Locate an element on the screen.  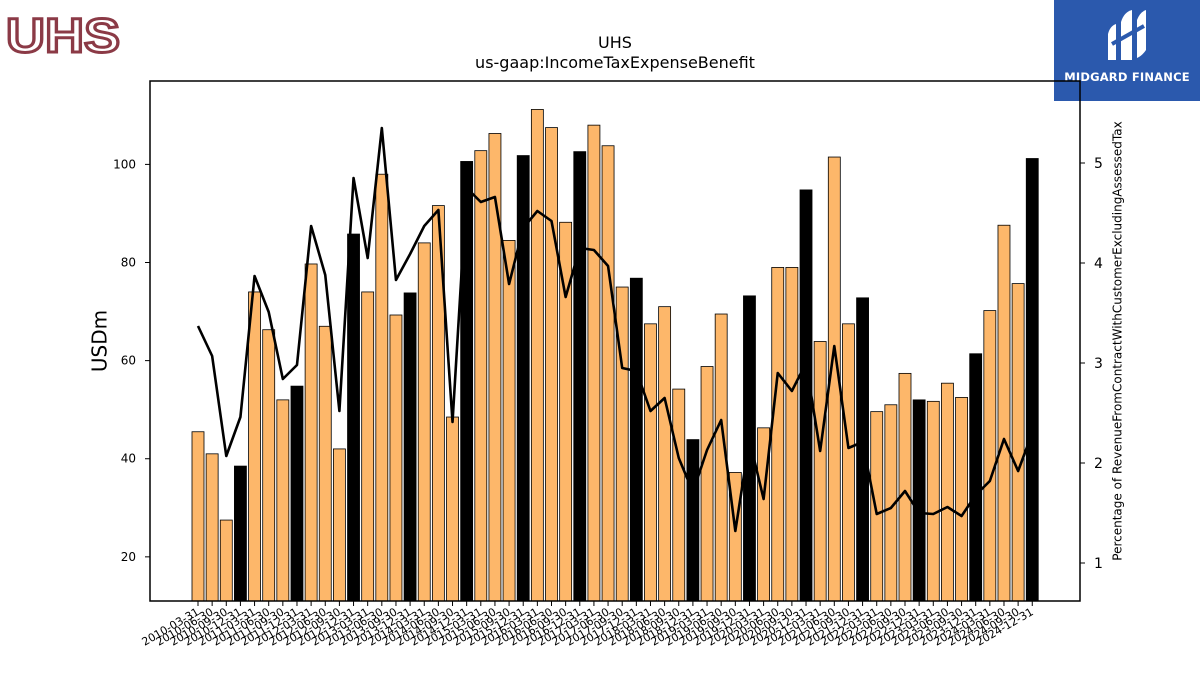
y-axis-ticks: 20 40 60 80 100 is located at coordinates (131, 360).